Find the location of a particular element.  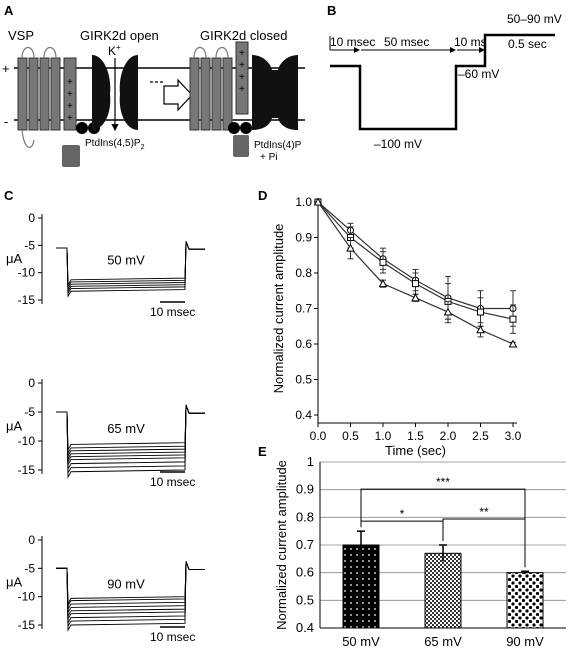

trace-3-label: 90 mV is located at coordinates (126, 584).